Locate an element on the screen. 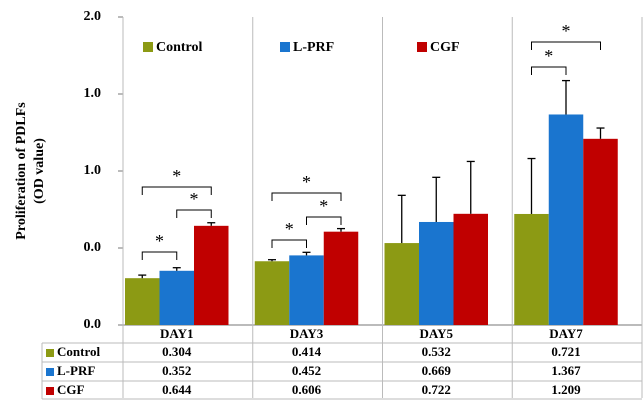  table-row-label: CGF is located at coordinates (71, 389).